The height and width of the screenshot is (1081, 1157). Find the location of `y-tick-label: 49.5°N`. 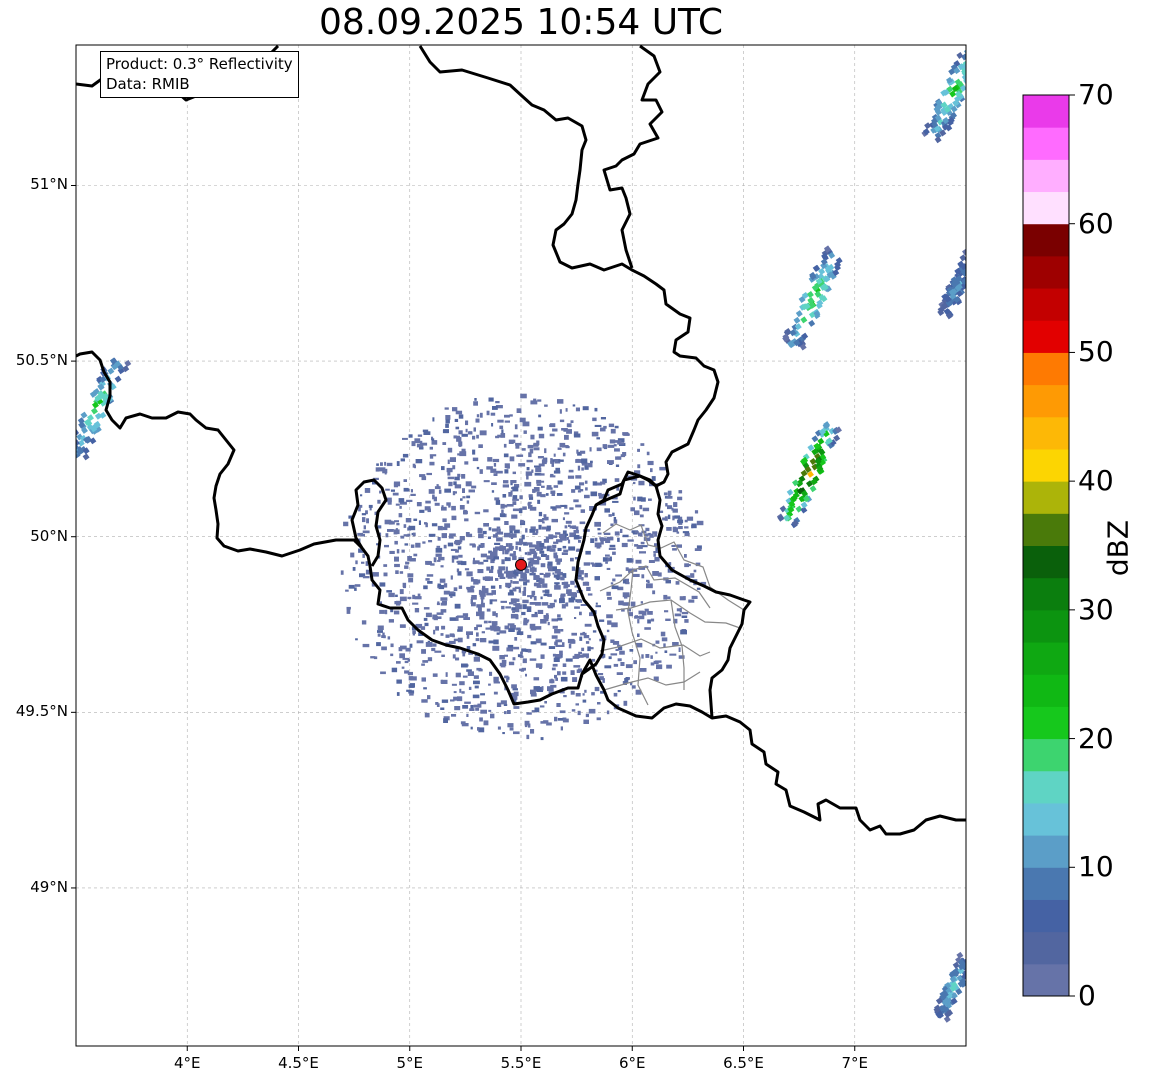

y-tick-label: 49.5°N is located at coordinates (41, 711).